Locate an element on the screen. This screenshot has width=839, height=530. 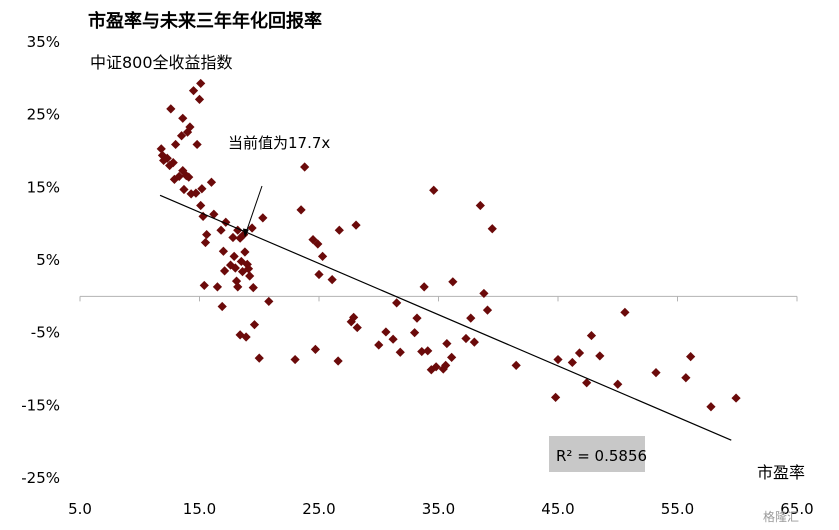
y-tick-label: 5% is located at coordinates (48, 260).